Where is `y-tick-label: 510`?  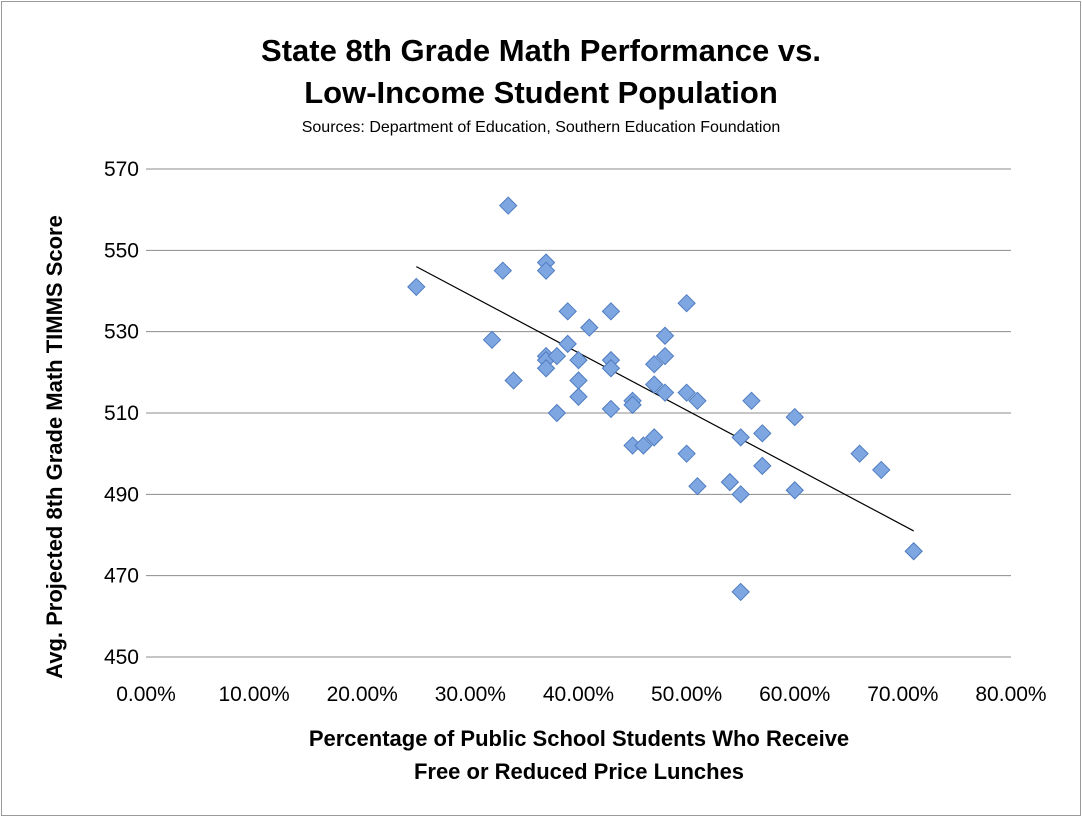 y-tick-label: 510 is located at coordinates (121, 413).